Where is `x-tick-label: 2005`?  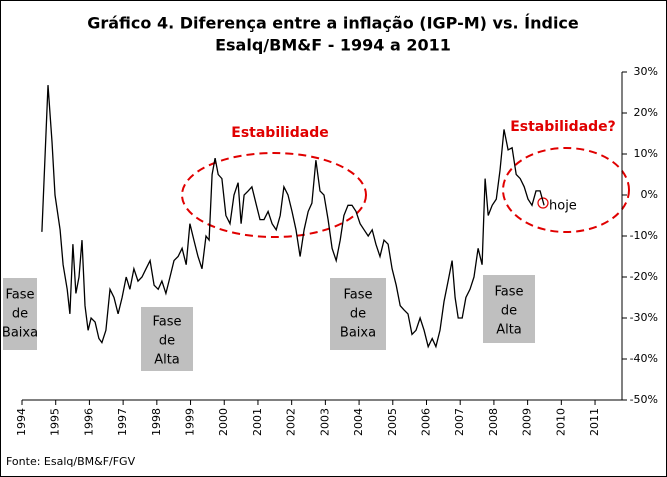
x-tick-label: 2005 is located at coordinates (392, 422).